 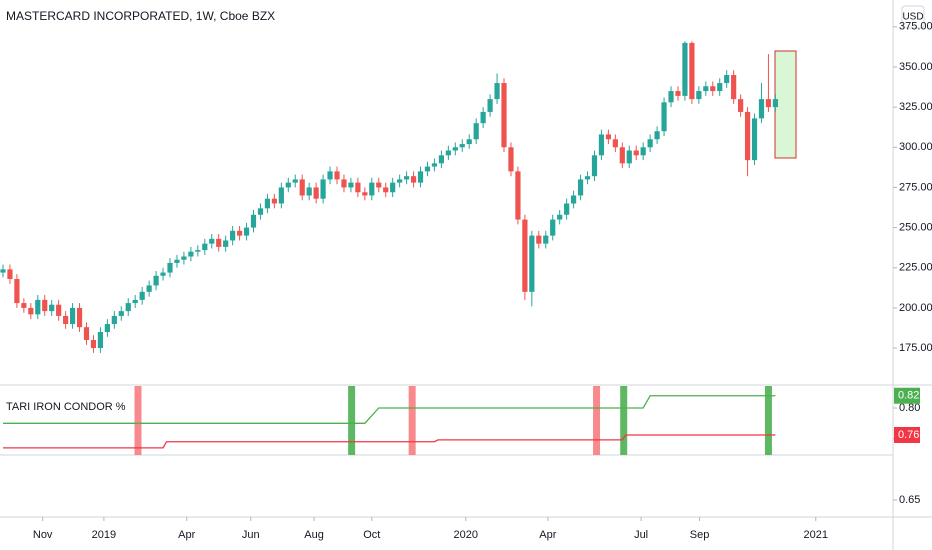 I want to click on x-tick-label: Nov, so click(x=43, y=535).